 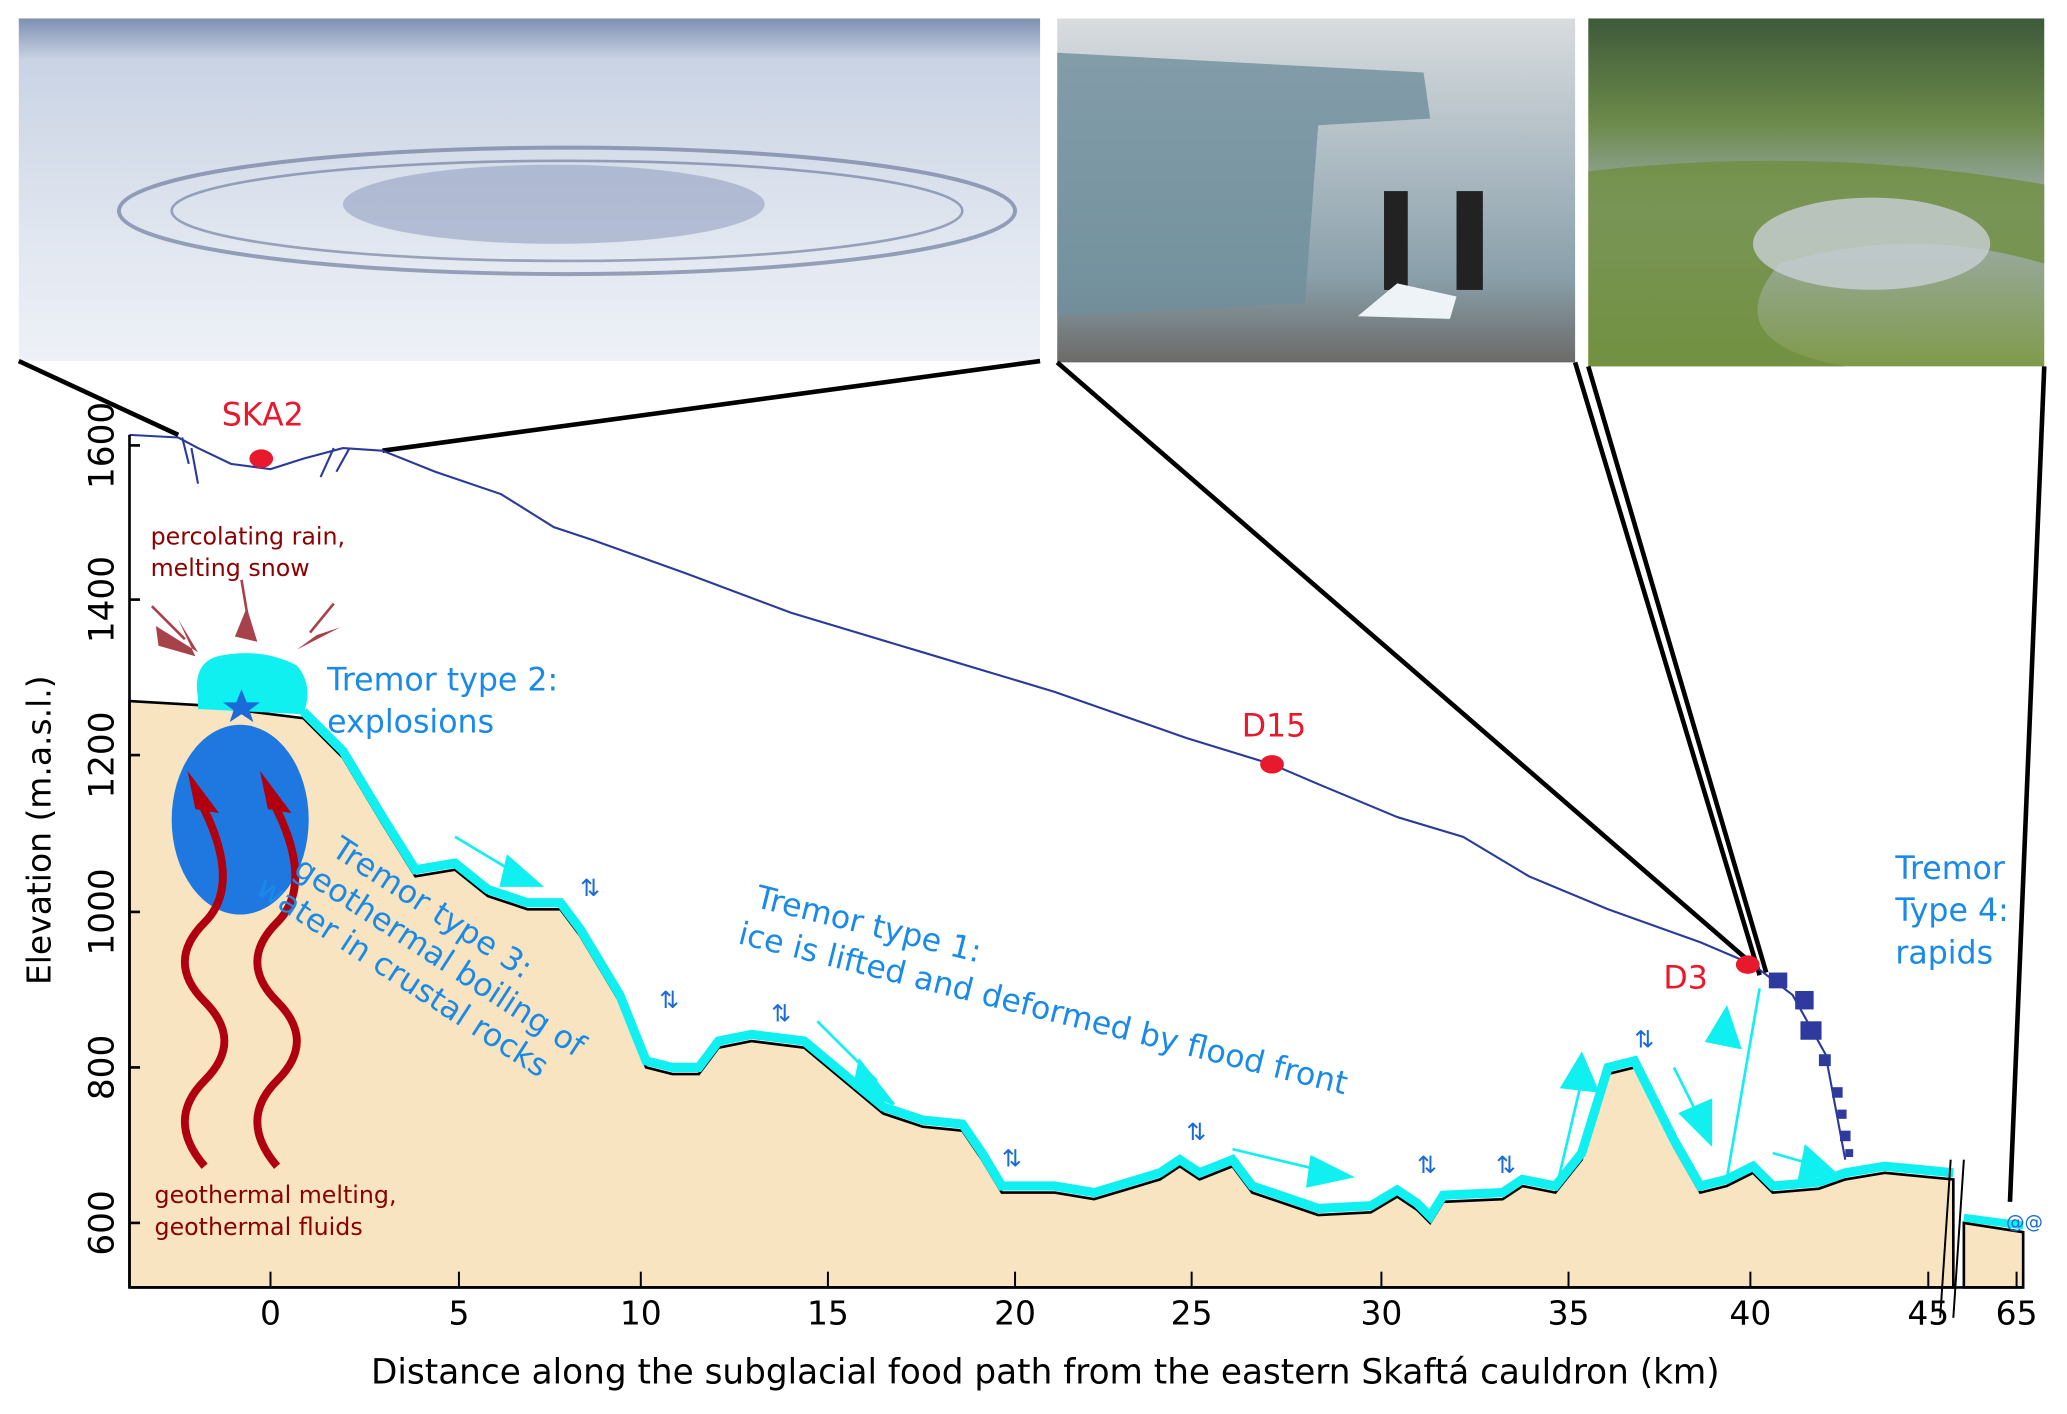 I want to click on y-tick-label: 600, so click(x=103, y=1222).